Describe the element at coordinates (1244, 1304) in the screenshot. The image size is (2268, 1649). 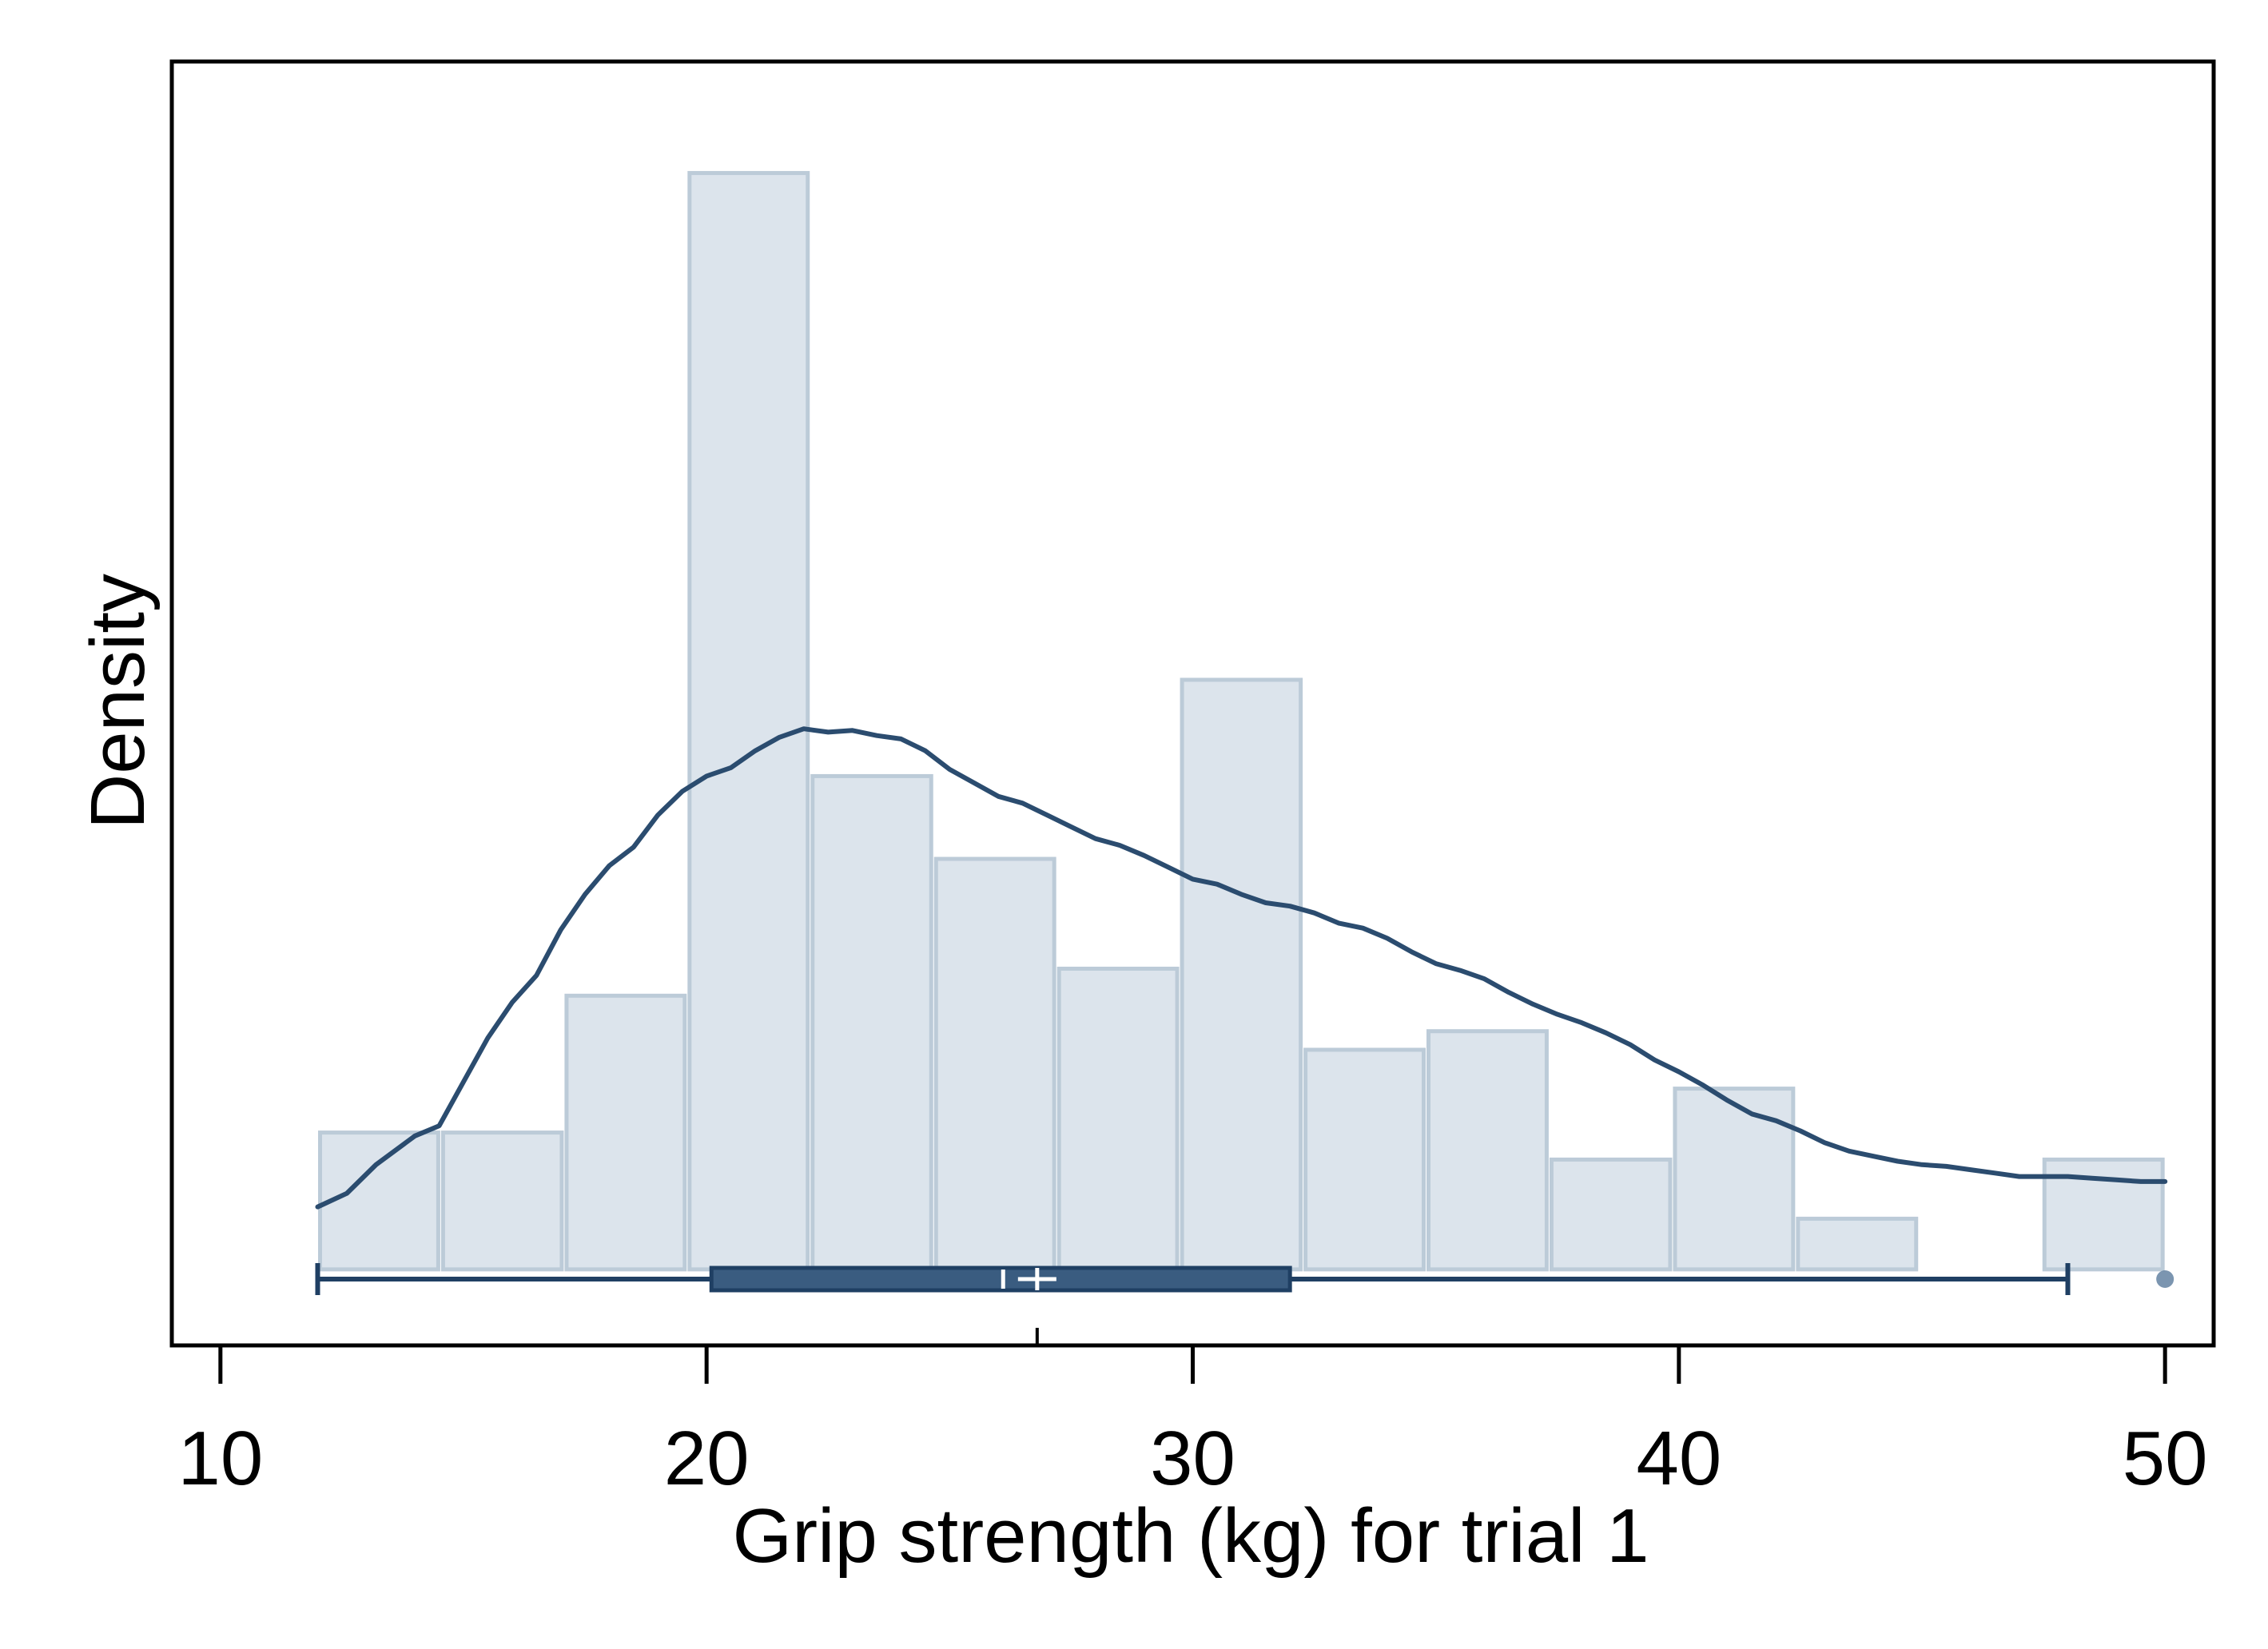
I see `boxplot` at that location.